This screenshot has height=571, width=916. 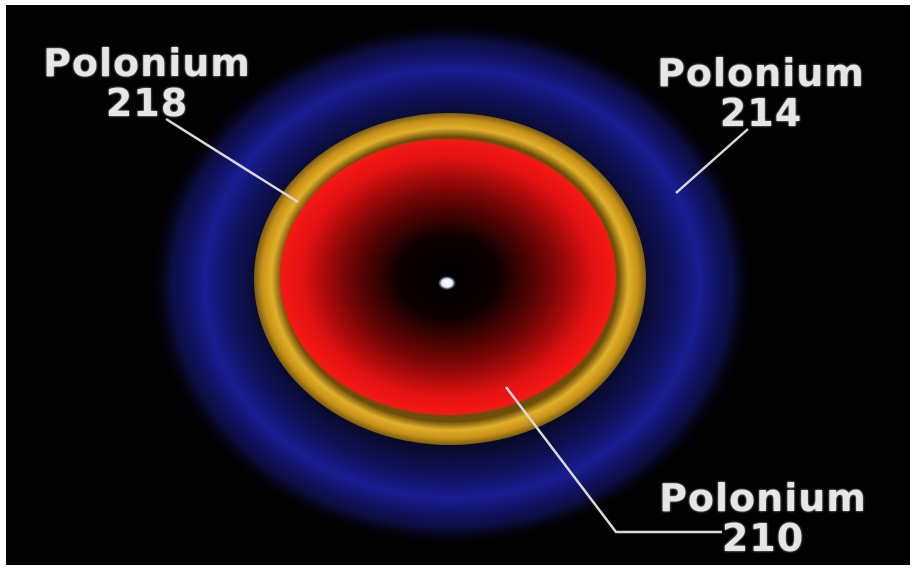 I want to click on label-polonium-218: Polonium 218, so click(x=147, y=83).